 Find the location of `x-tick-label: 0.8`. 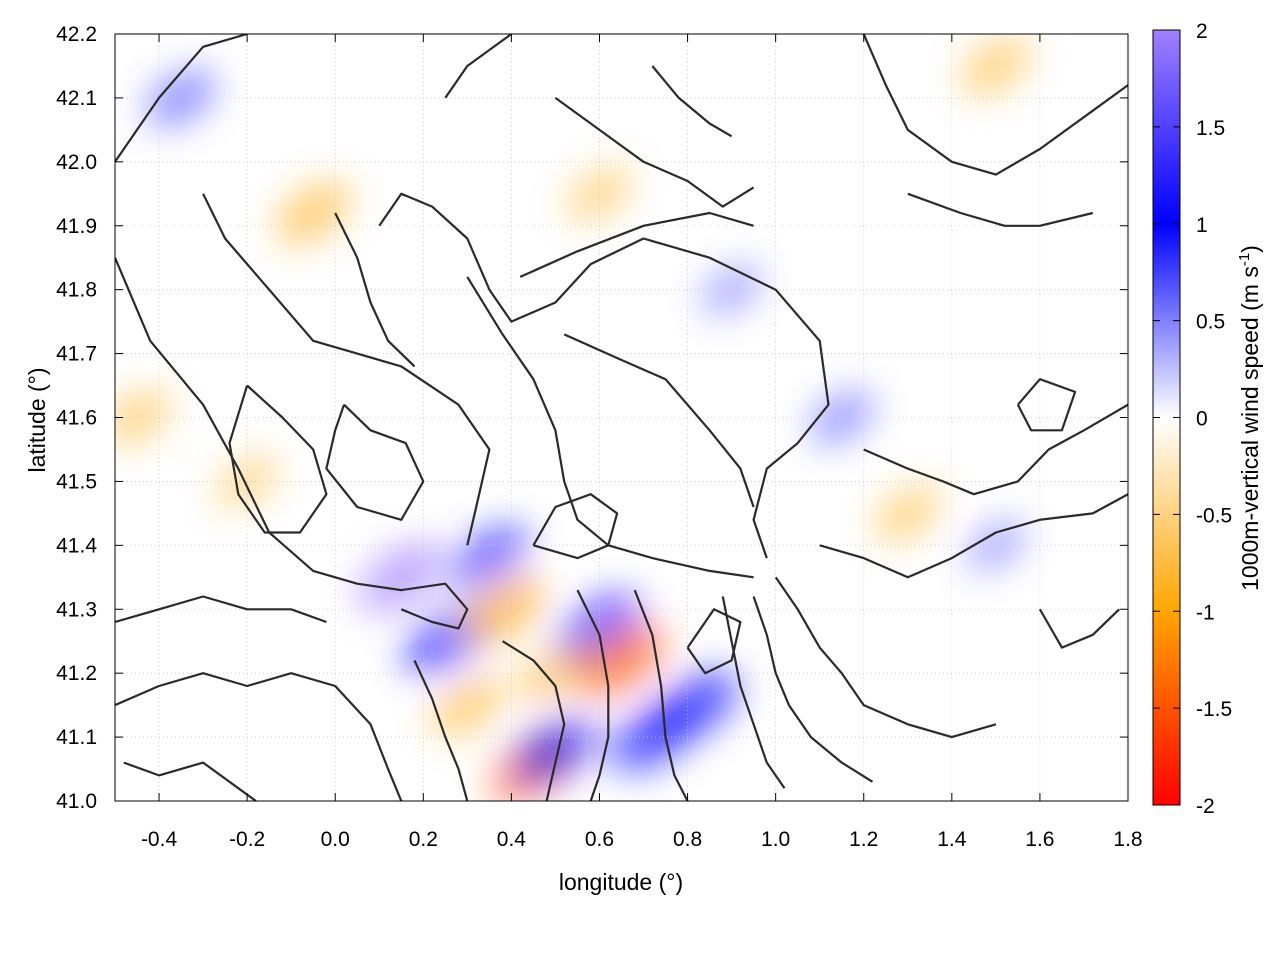

x-tick-label: 0.8 is located at coordinates (687, 839).